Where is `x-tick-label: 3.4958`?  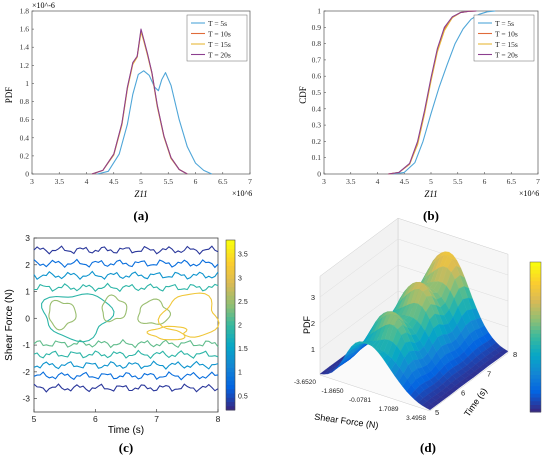 x-tick-label: 3.4958 is located at coordinates (416, 418).